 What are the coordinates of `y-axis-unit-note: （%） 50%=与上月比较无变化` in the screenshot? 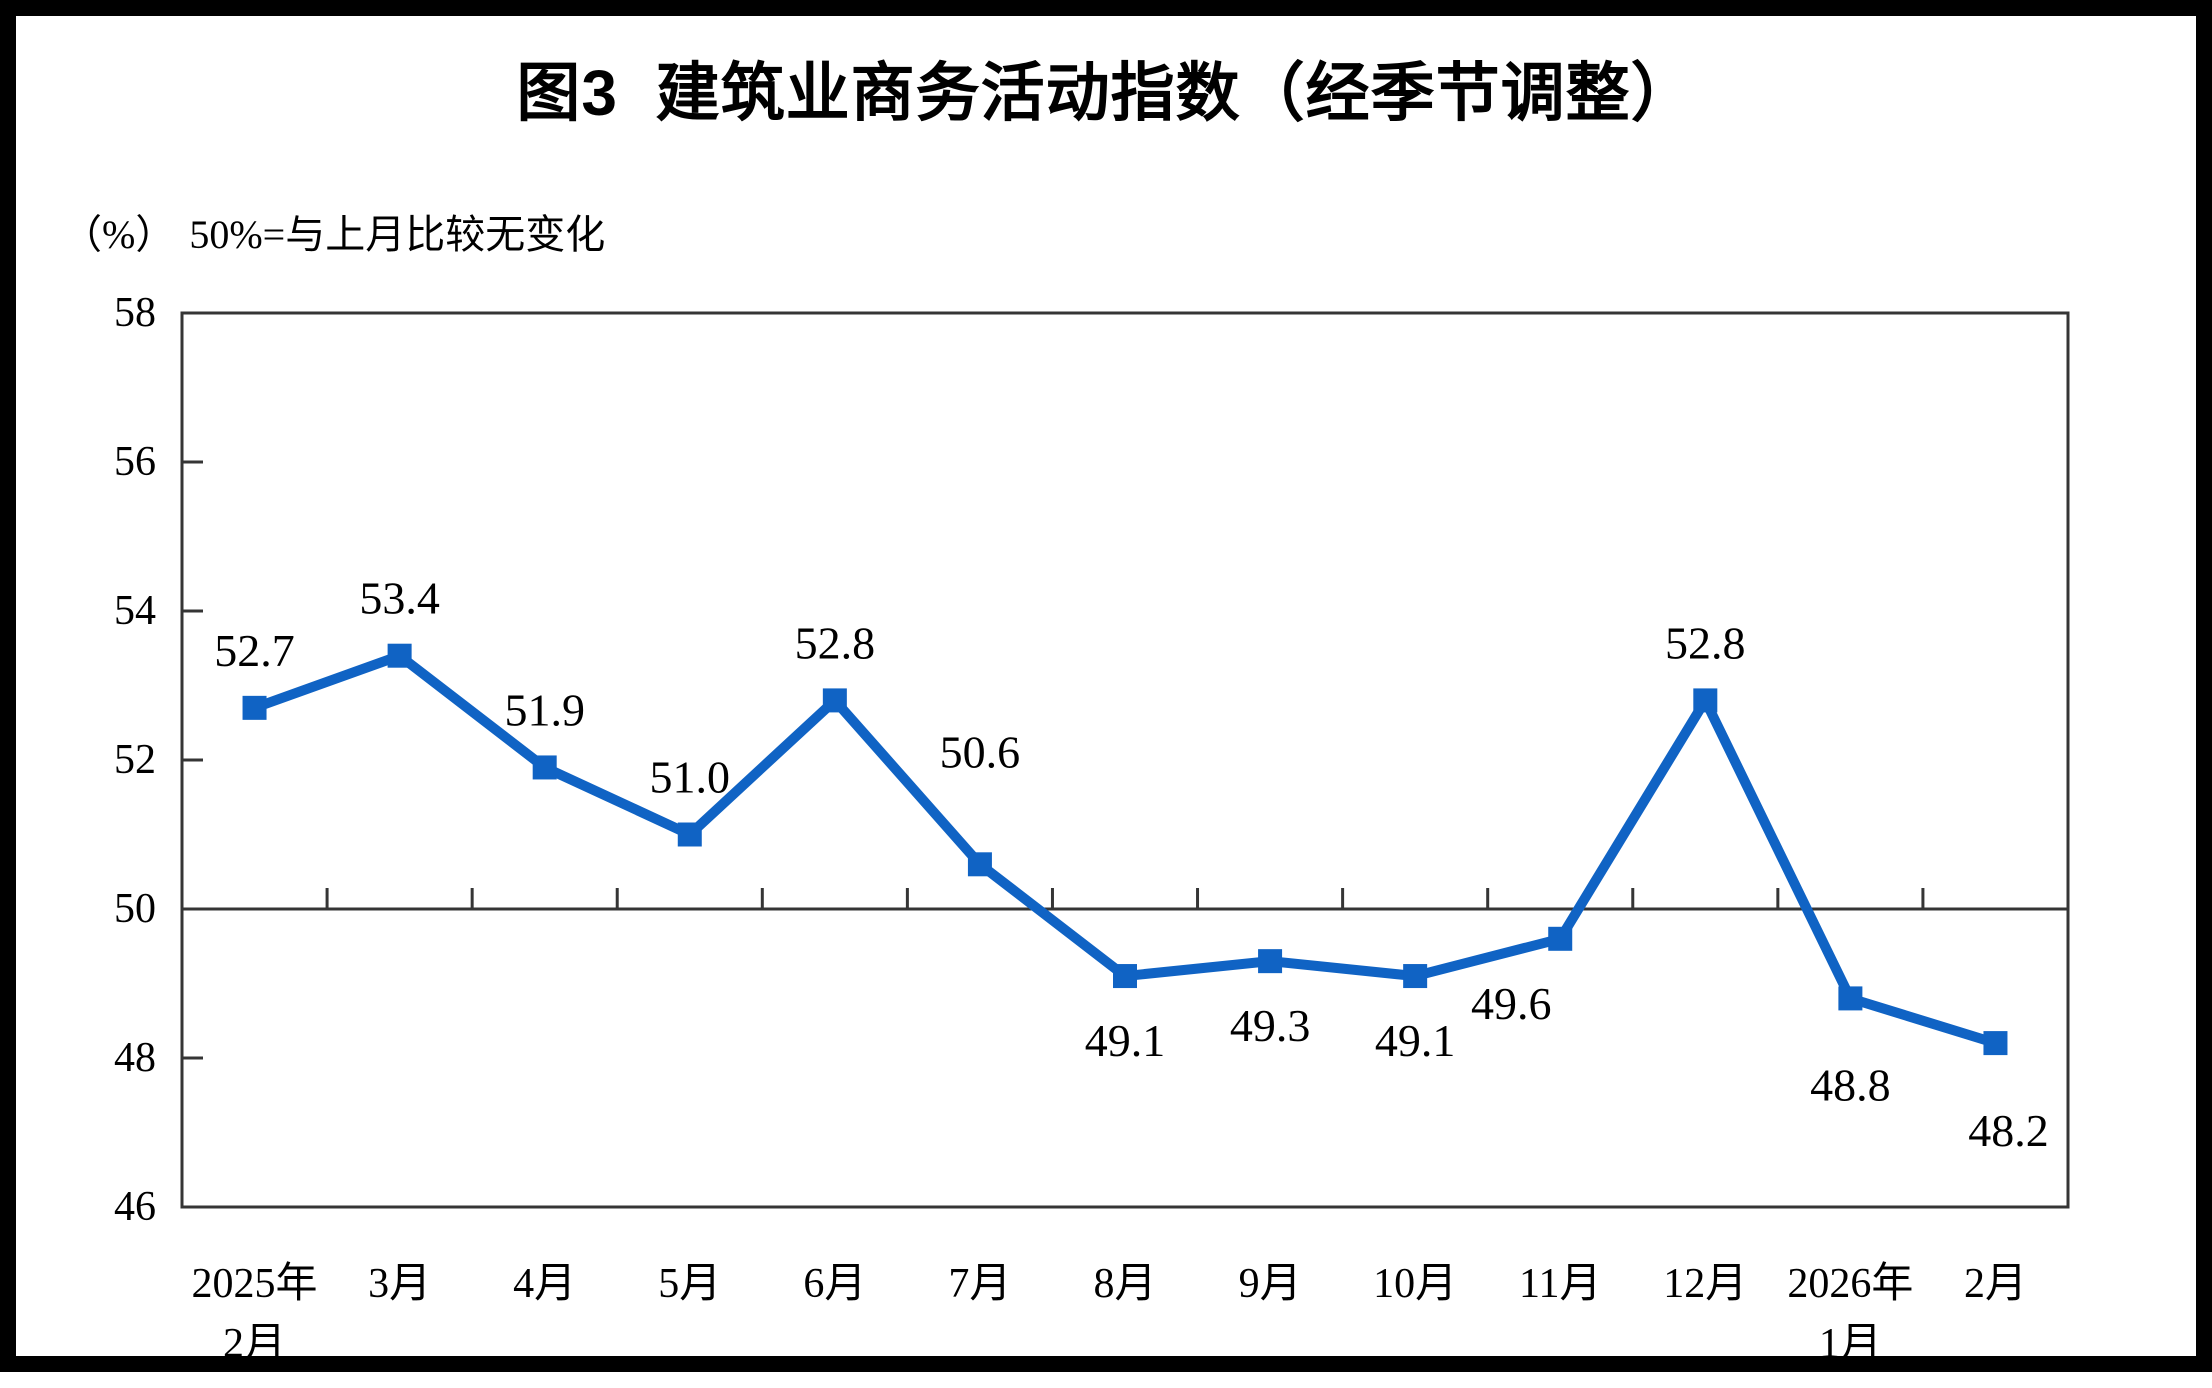 It's located at (333, 231).